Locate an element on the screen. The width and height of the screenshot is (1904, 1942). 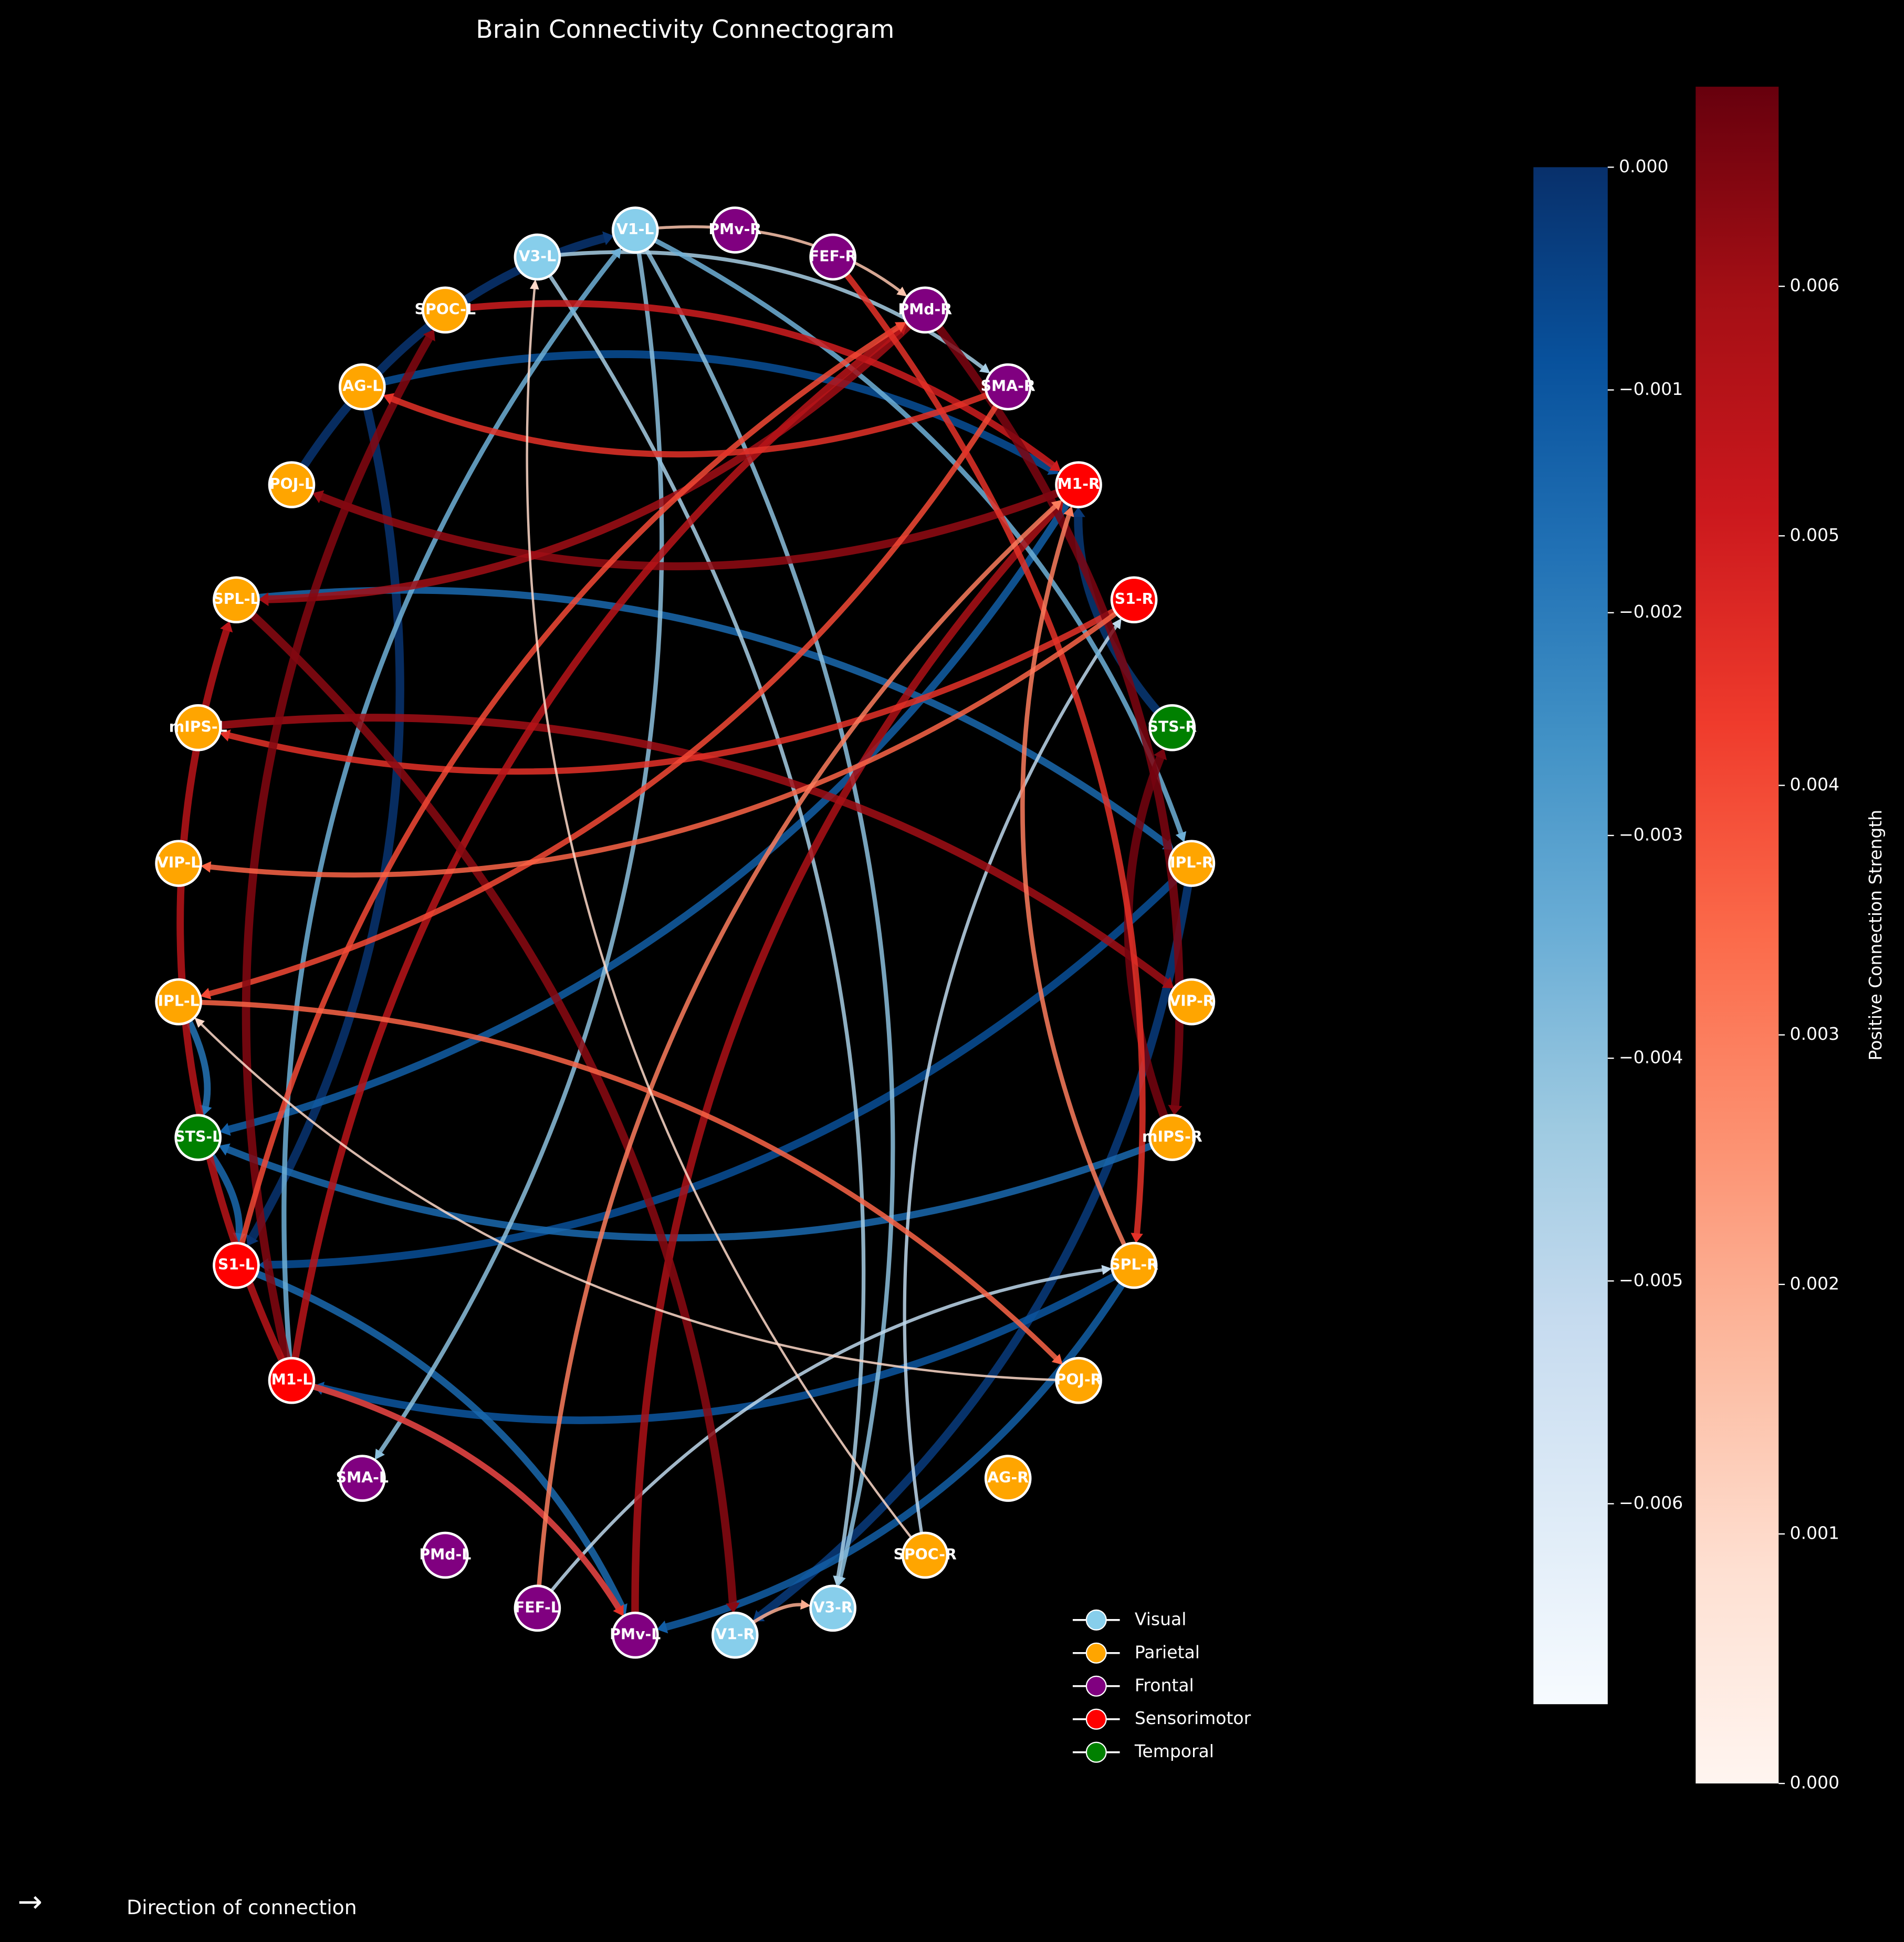
legend-marker is located at coordinates (1096, 1719).